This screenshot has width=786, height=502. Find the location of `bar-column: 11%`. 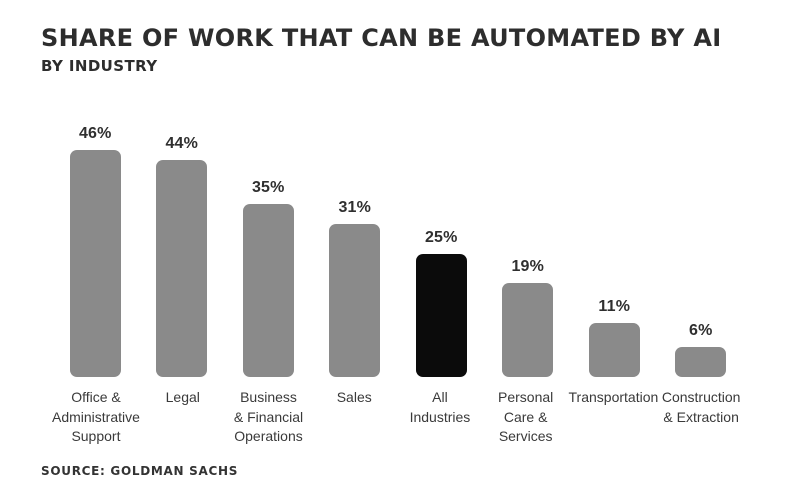

bar-column: 11% is located at coordinates (614, 238).